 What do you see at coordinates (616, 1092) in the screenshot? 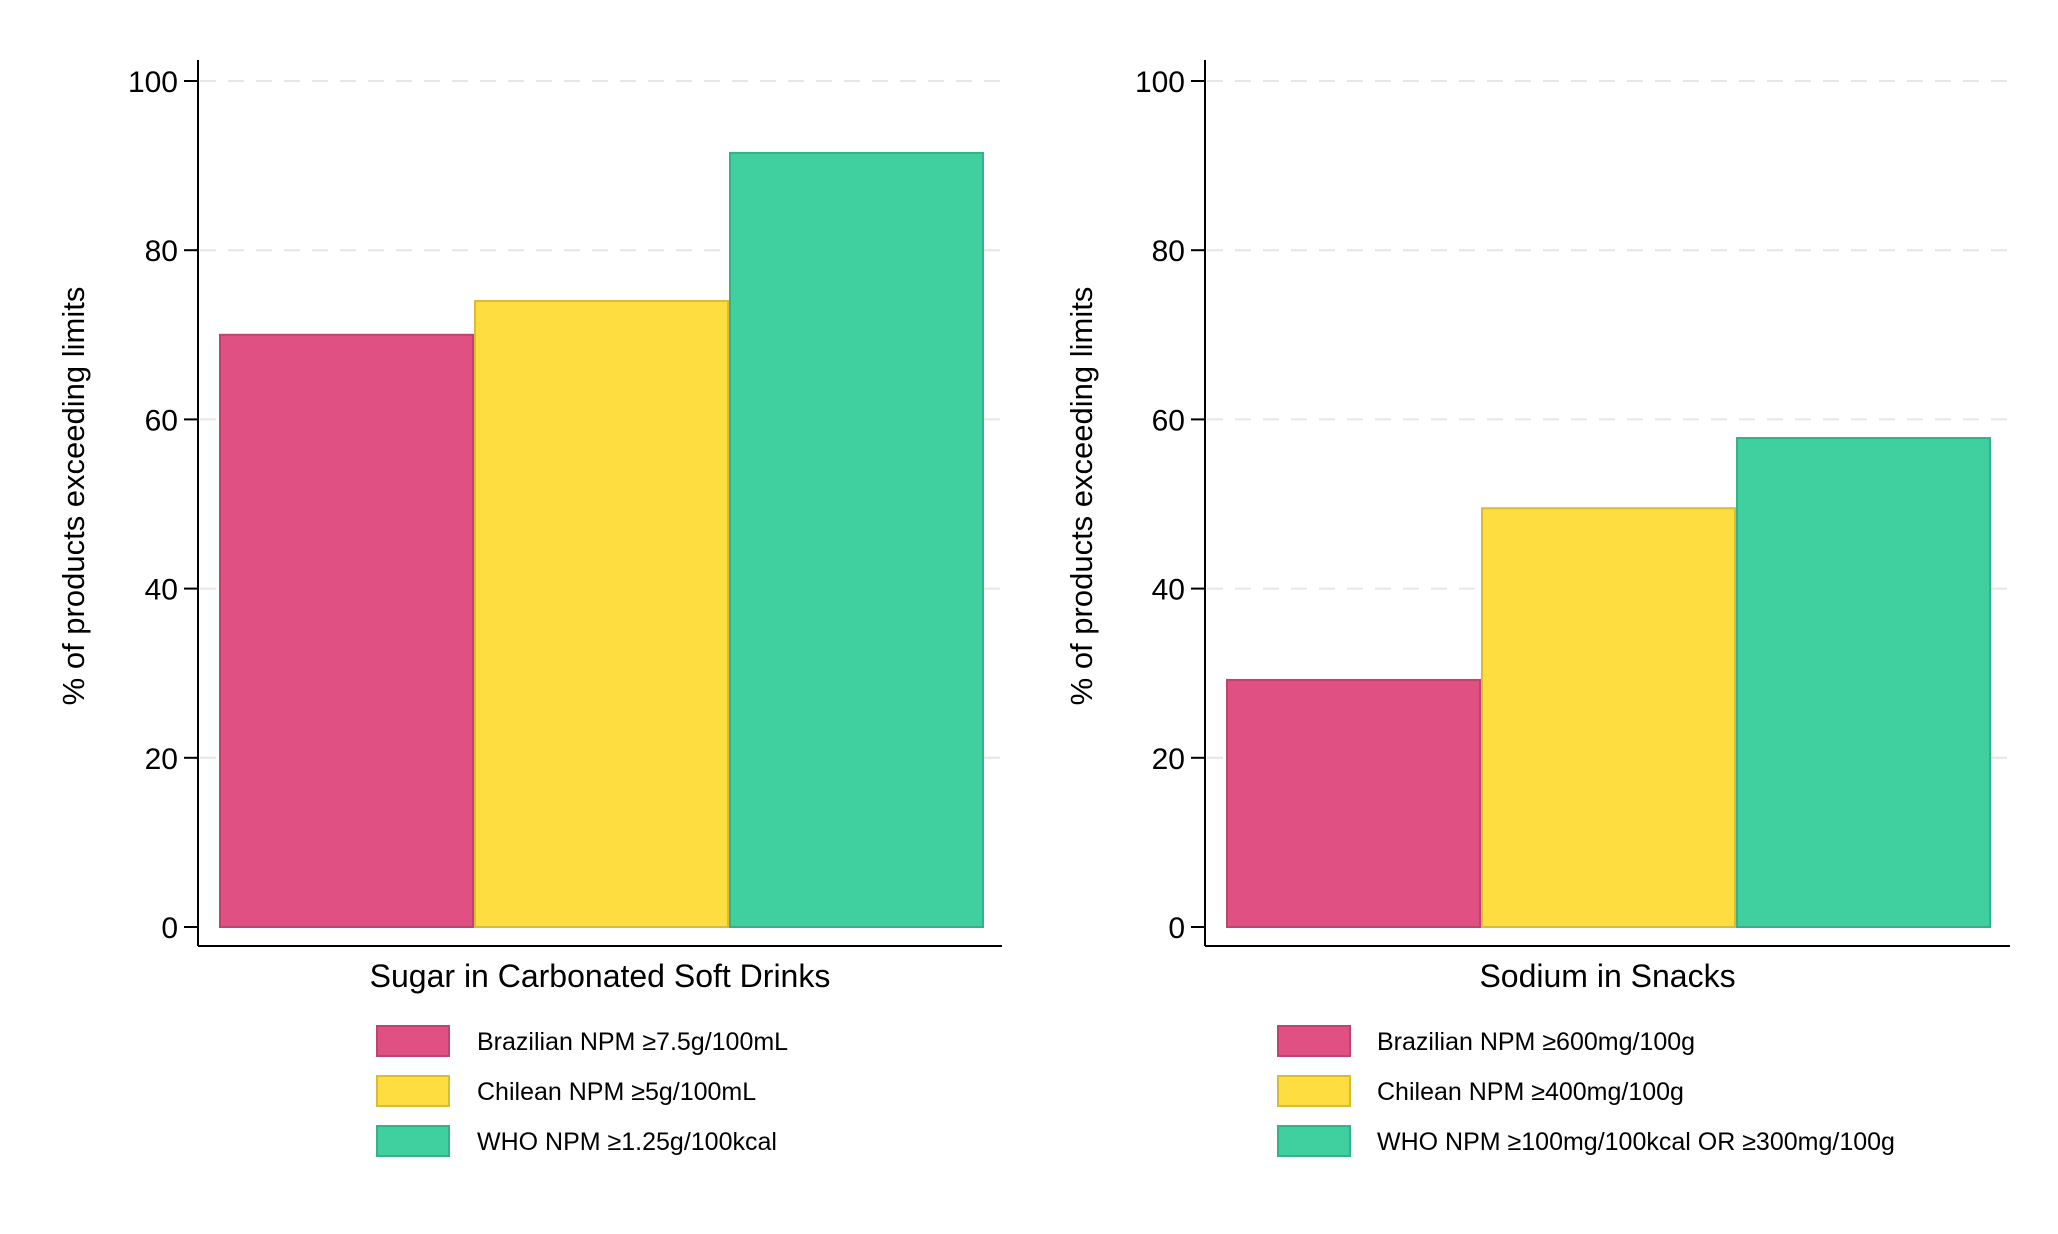
I see `legend-label-2: Chilean NPM ≥5g/100mL` at bounding box center [616, 1092].